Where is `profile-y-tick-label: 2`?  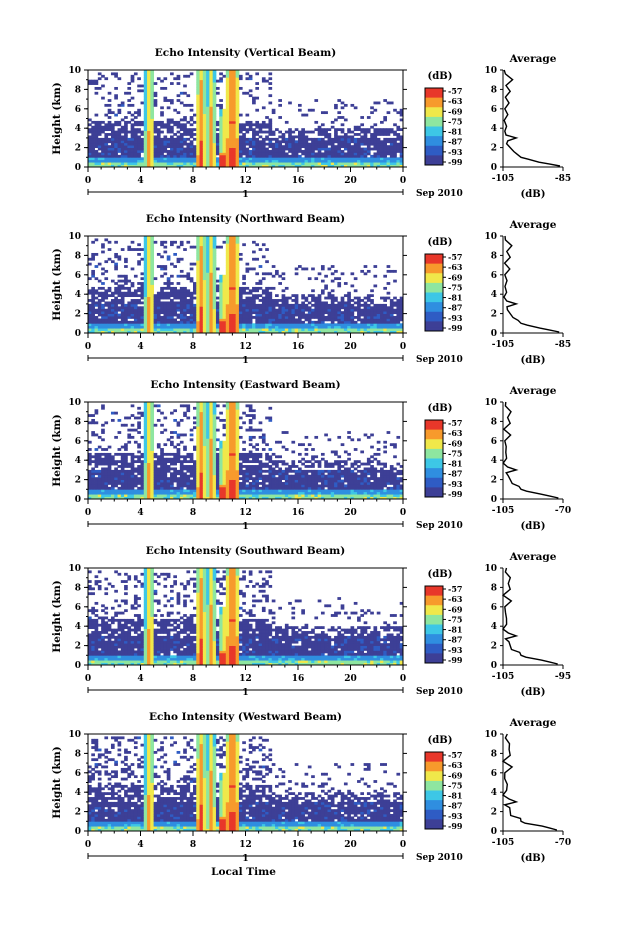
profile-y-tick-label: 2 is located at coordinates (494, 315).